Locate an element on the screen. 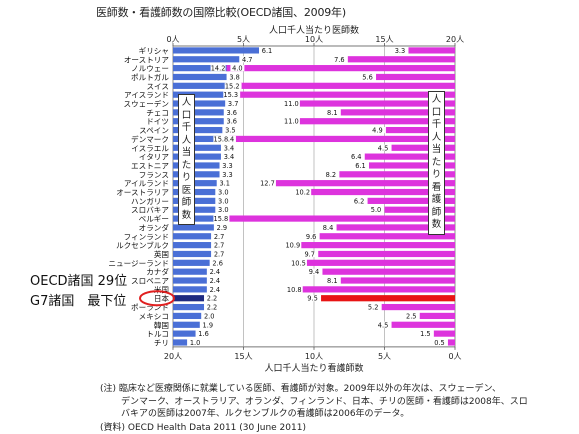 This screenshot has height=434, width=579. nurse_vertical-char-5: た is located at coordinates (436, 162).